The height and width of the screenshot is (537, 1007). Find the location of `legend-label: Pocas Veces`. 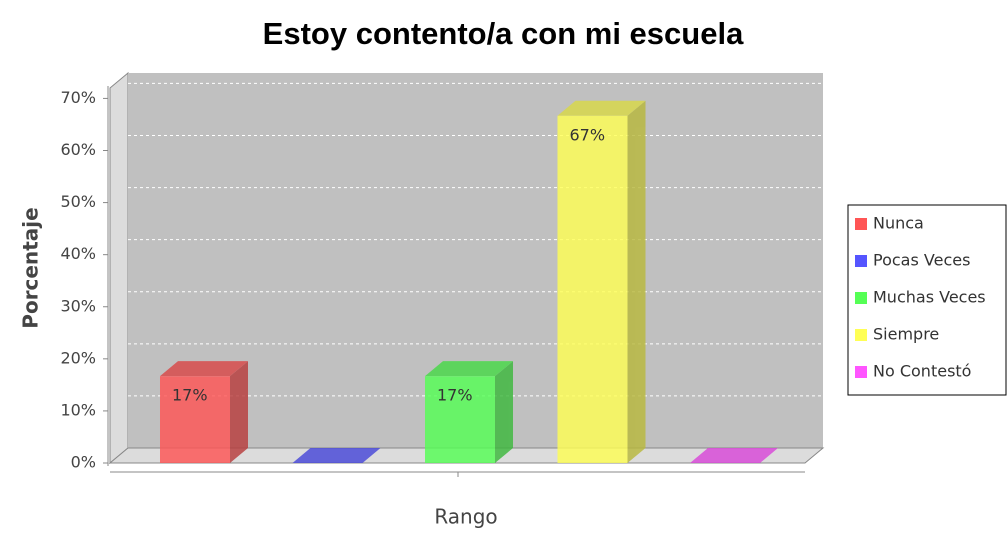

legend-label: Pocas Veces is located at coordinates (921, 260).